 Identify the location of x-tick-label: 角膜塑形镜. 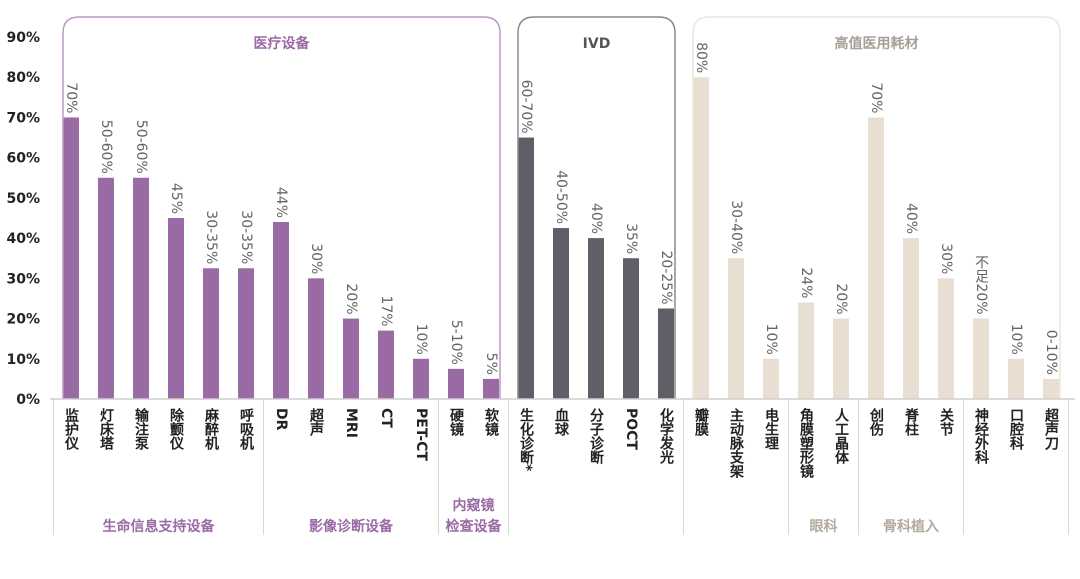
(806, 443).